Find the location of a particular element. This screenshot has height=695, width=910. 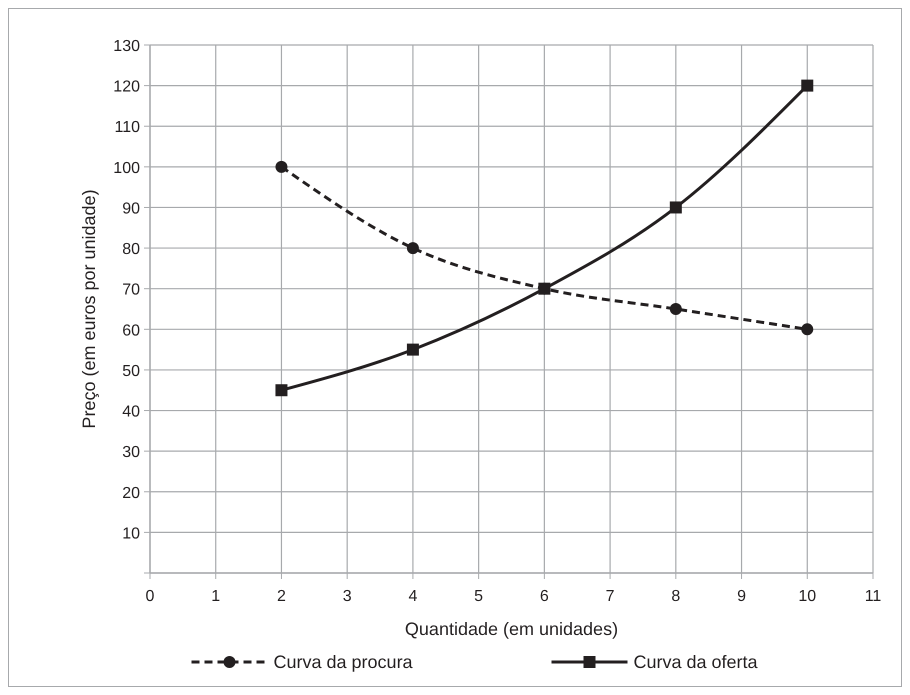

x-tick-label: 7 is located at coordinates (610, 596).